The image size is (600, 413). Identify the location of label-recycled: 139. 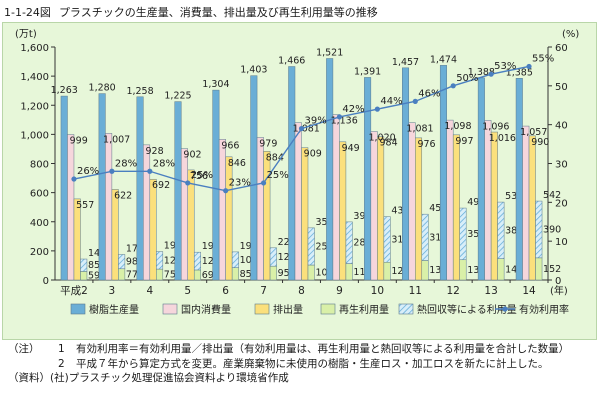
(476, 270).